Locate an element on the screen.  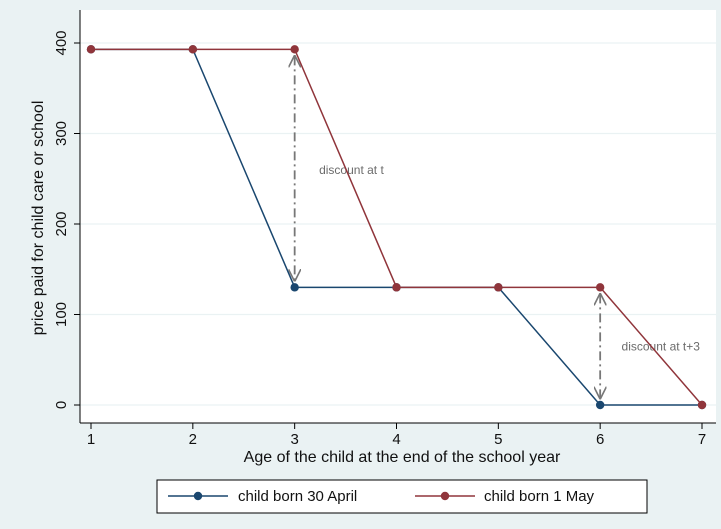
x-tick-label: 6 is located at coordinates (600, 439).